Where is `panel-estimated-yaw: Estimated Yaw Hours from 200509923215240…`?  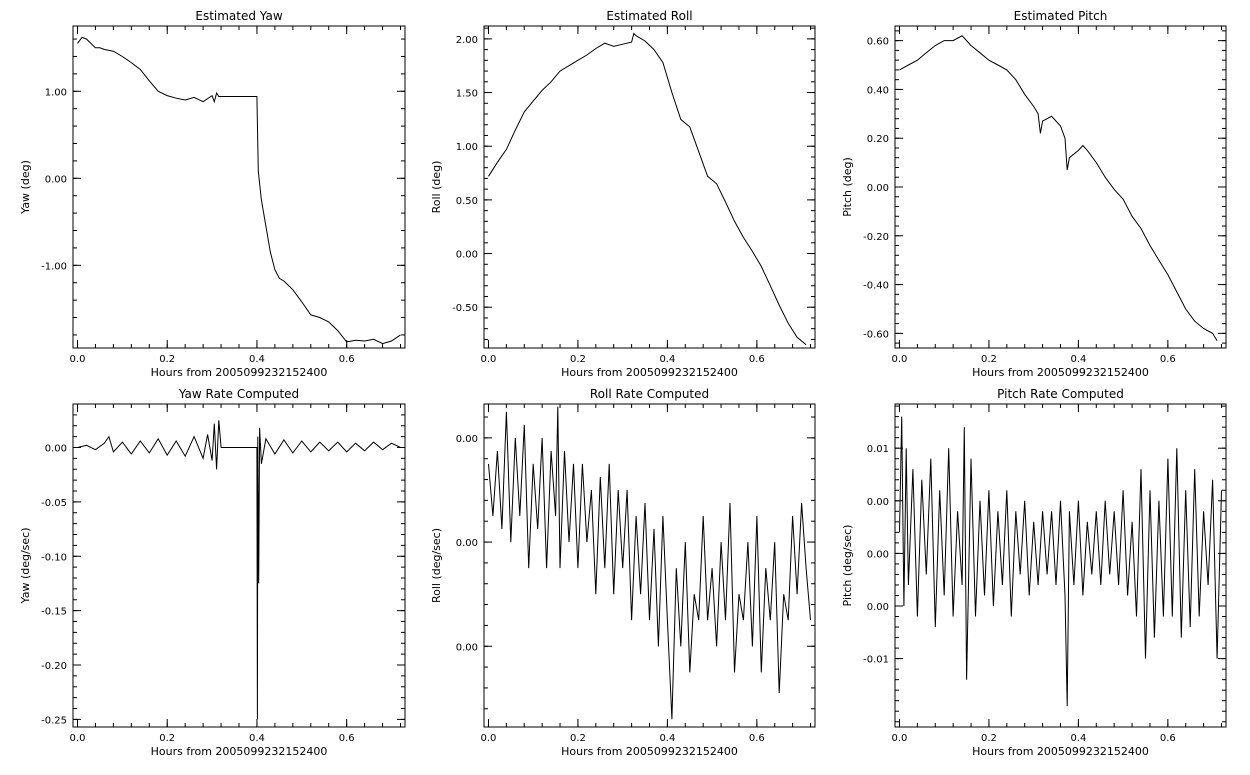 panel-estimated-yaw: Estimated Yaw Hours from 200509923215240… is located at coordinates (212, 194).